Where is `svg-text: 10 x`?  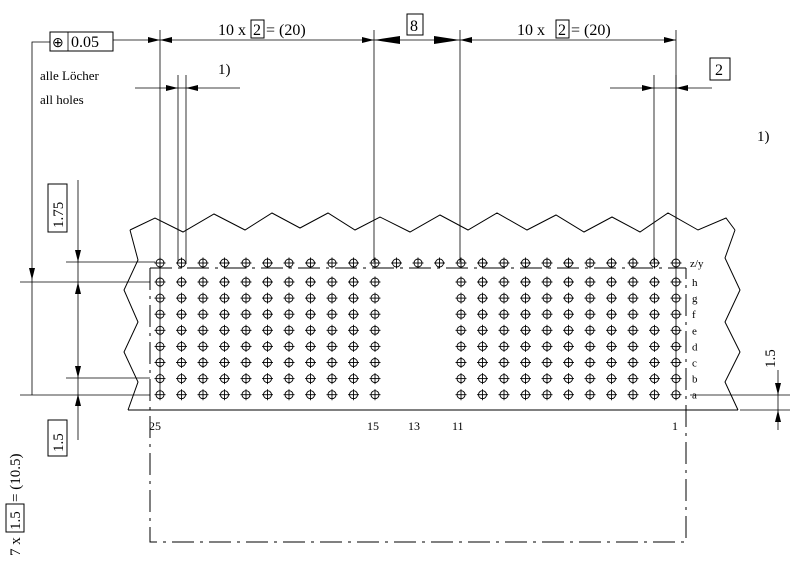
svg-text: 10 x is located at coordinates (531, 30).